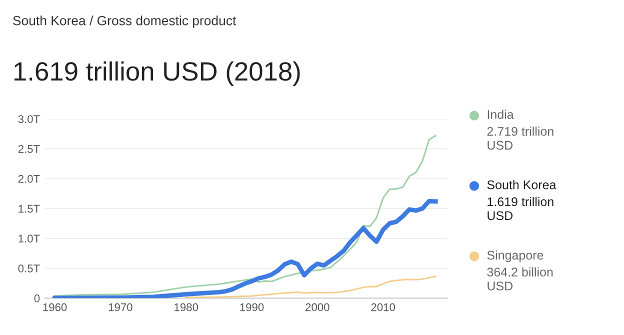 This screenshot has height=335, width=624. Describe the element at coordinates (318, 307) in the screenshot. I see `x-tick-label: 2000` at that location.